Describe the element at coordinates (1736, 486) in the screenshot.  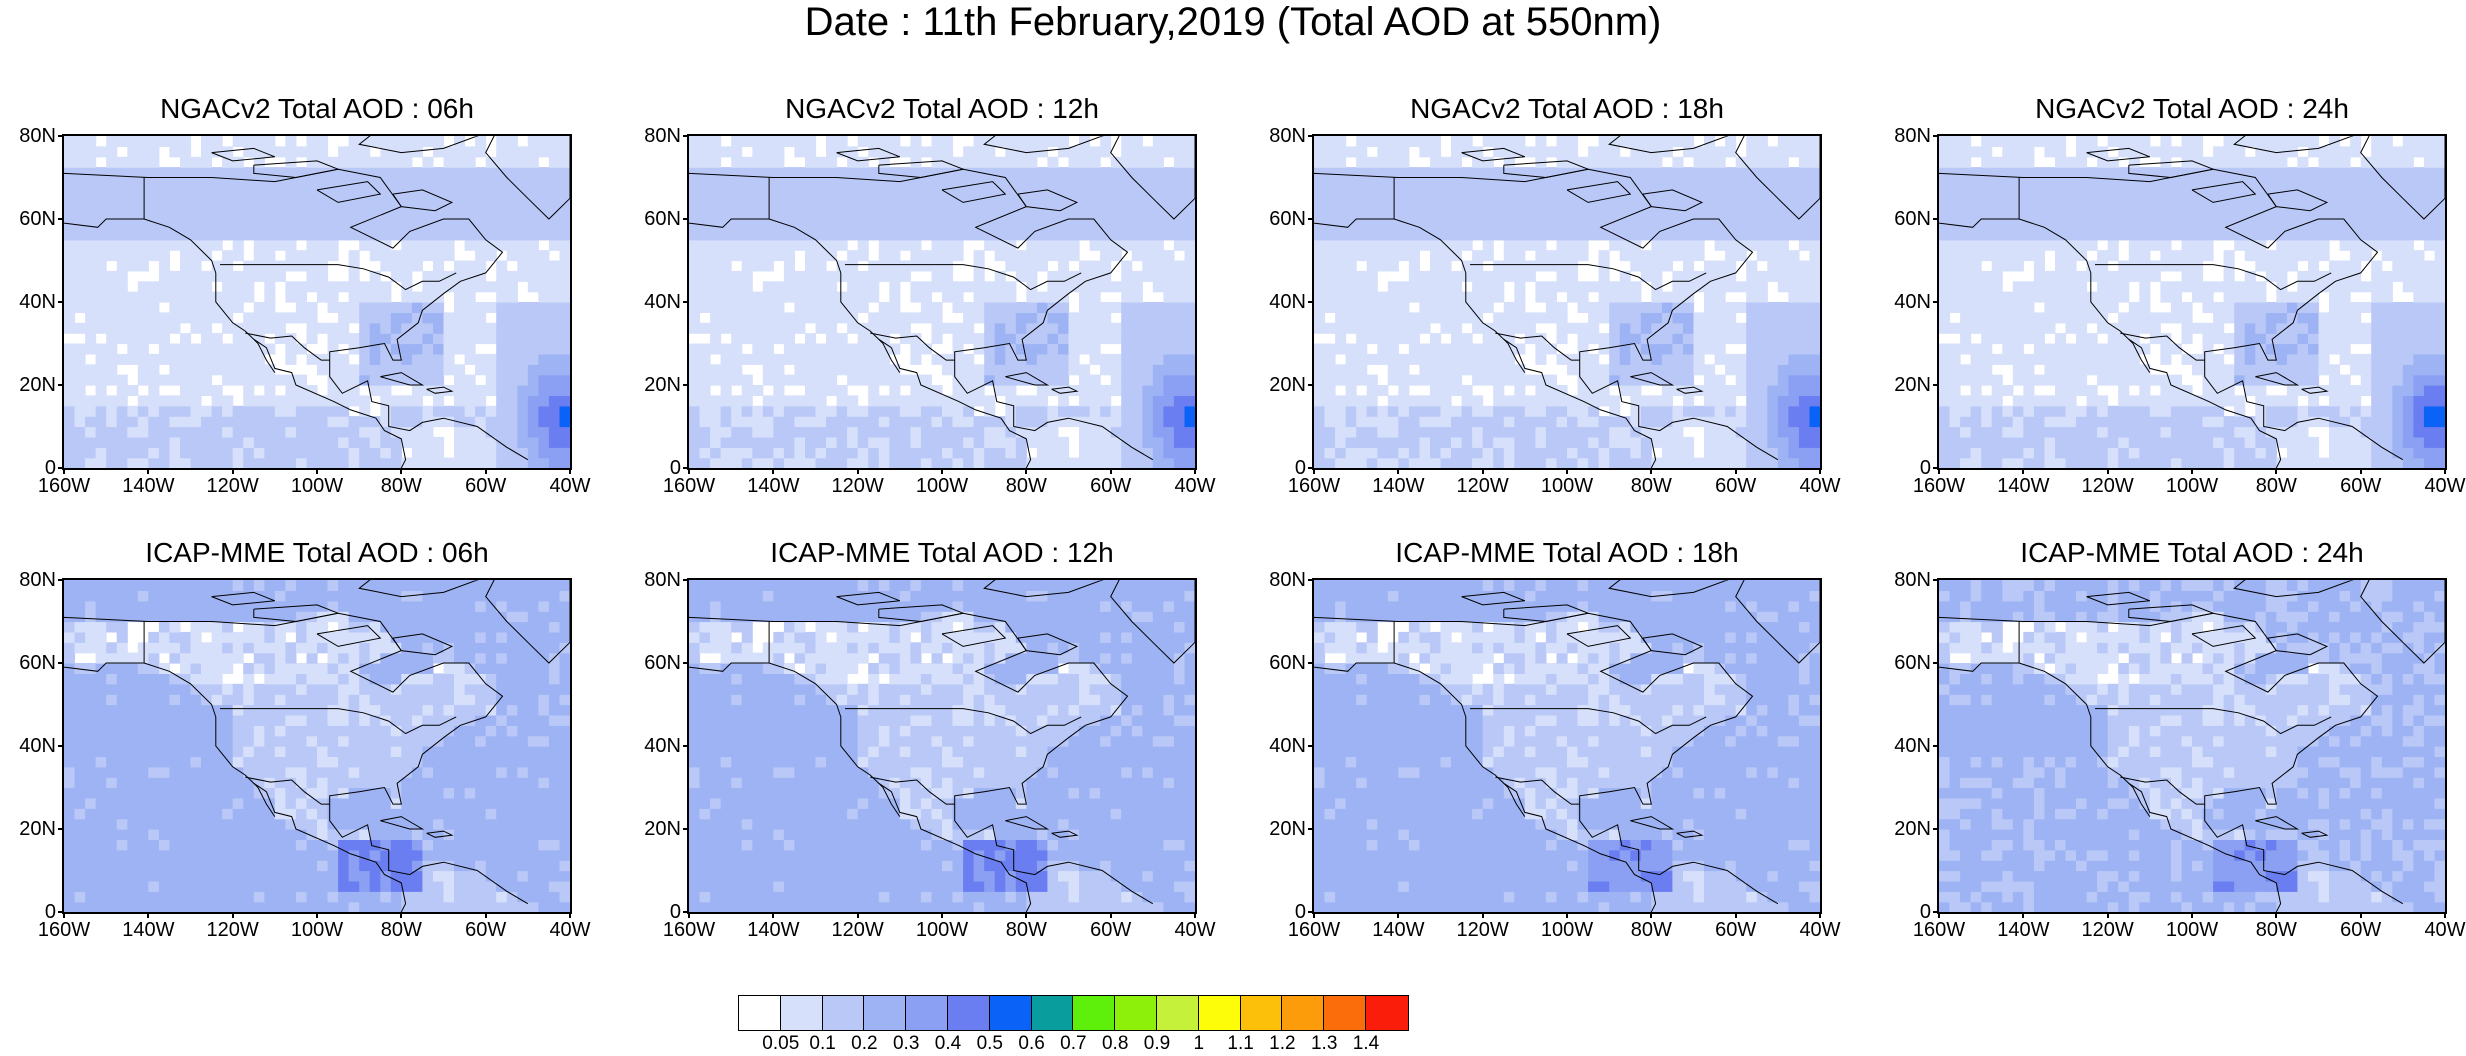
I see `lon-tick-label: 60W` at that location.